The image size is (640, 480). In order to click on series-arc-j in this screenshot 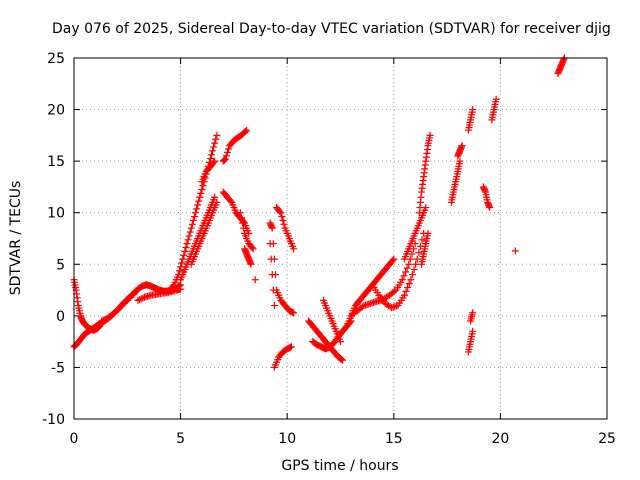, I will do `click(236, 212)`.